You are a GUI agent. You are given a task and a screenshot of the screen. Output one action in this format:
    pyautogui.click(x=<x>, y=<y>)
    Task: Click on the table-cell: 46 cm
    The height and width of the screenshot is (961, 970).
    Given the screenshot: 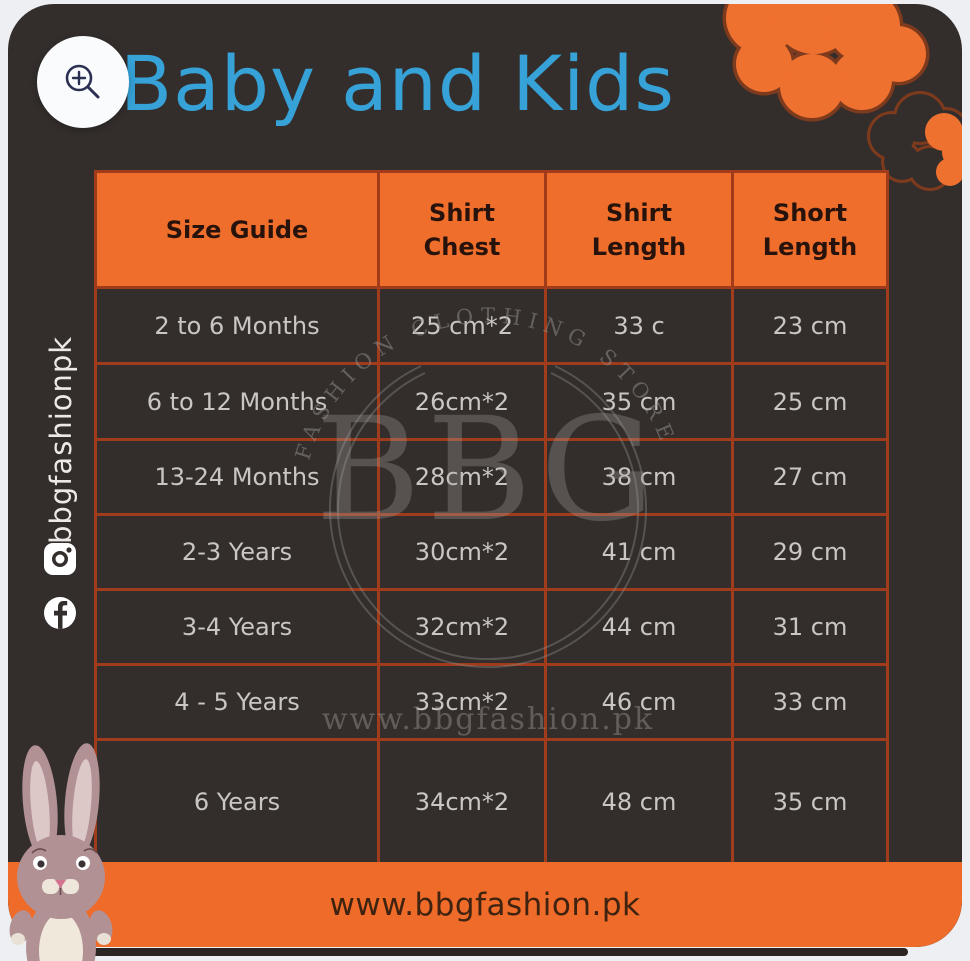 What is the action you would take?
    pyautogui.click(x=639, y=702)
    